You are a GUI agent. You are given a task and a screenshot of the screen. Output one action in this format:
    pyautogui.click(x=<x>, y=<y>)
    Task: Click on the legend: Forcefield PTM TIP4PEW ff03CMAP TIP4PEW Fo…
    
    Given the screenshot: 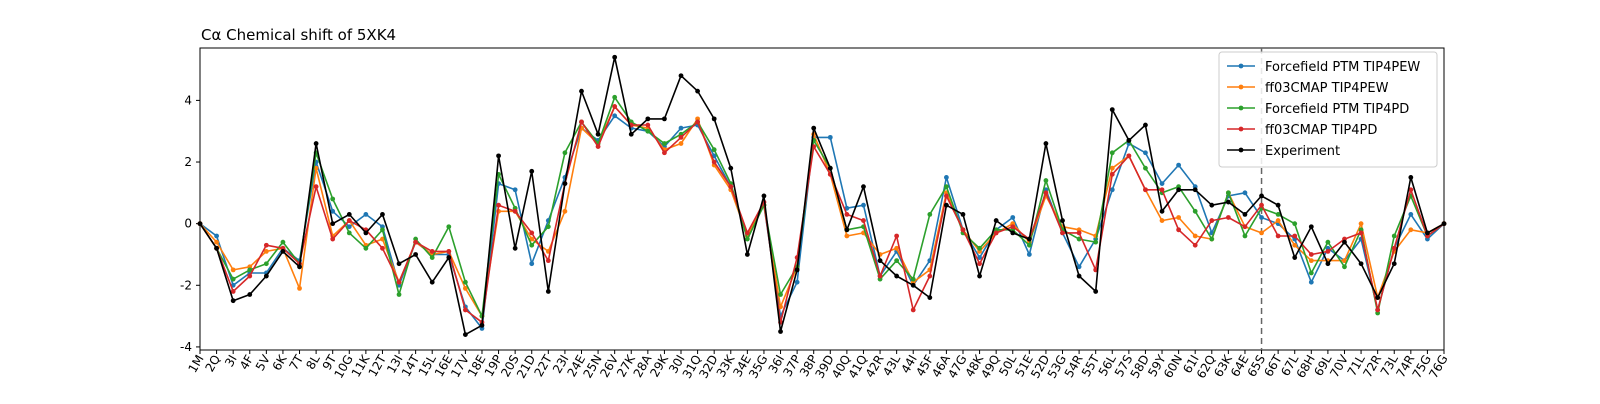 What is the action you would take?
    pyautogui.click(x=1328, y=109)
    